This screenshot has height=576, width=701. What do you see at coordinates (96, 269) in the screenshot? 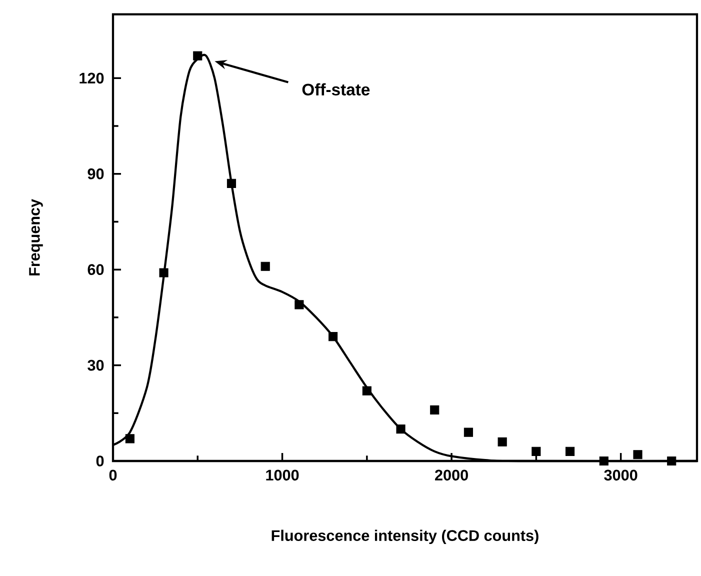
I see `y-tick-label: 60` at bounding box center [96, 269].